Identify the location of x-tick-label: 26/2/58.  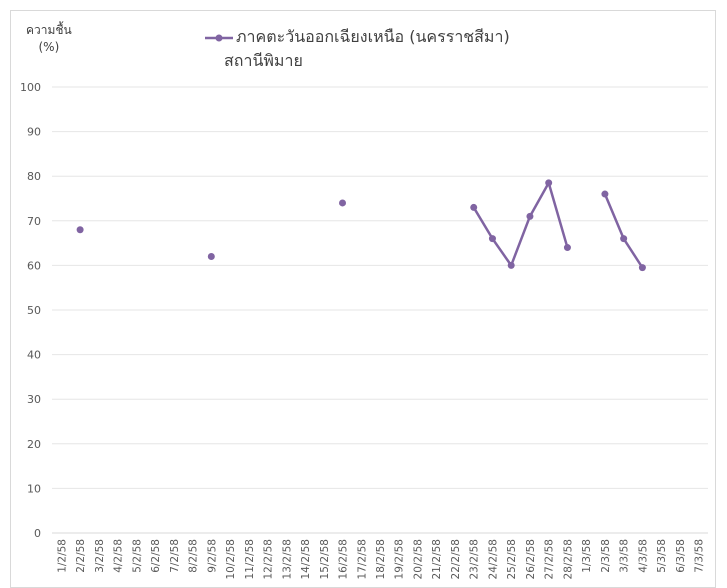
(531, 559).